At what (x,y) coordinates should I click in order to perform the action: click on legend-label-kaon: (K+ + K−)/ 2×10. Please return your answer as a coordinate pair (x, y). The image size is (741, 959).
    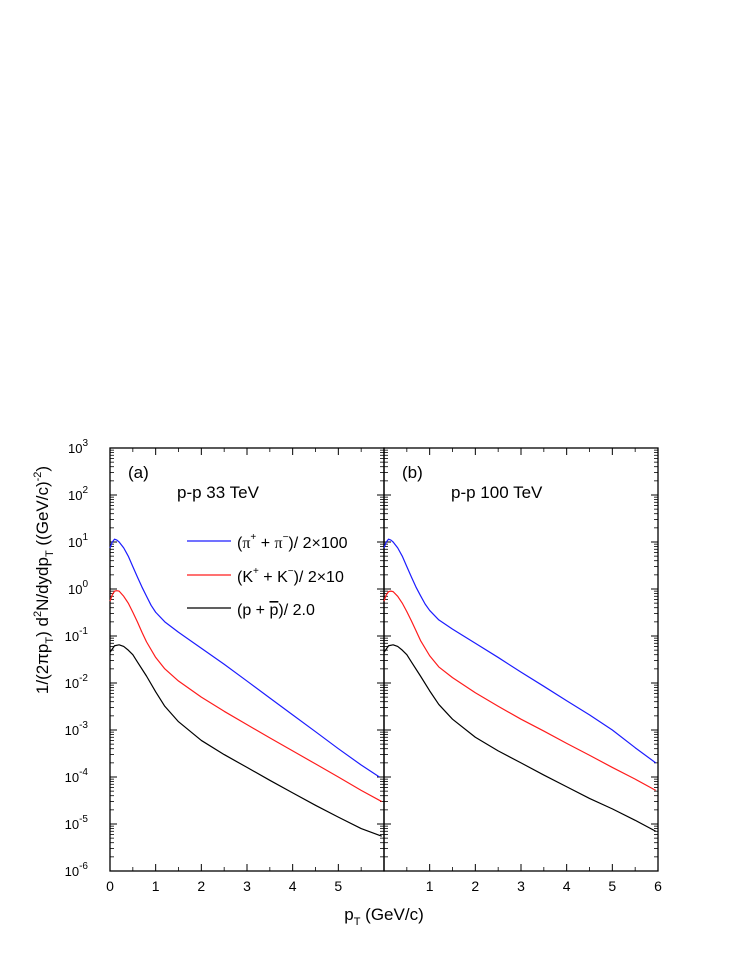
    Looking at the image, I should click on (290, 576).